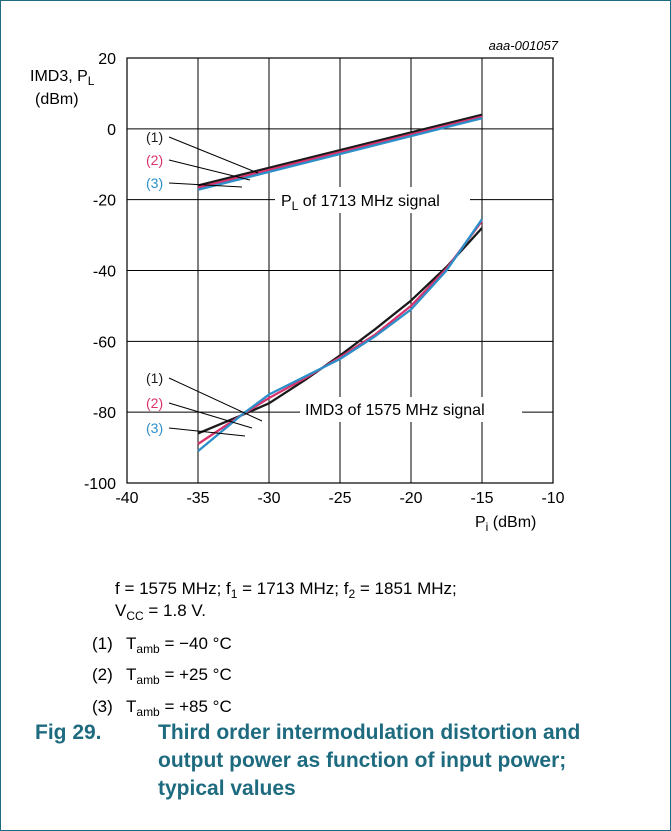 The height and width of the screenshot is (831, 671). What do you see at coordinates (154, 137) in the screenshot?
I see `series-tag-1-1: (1)` at bounding box center [154, 137].